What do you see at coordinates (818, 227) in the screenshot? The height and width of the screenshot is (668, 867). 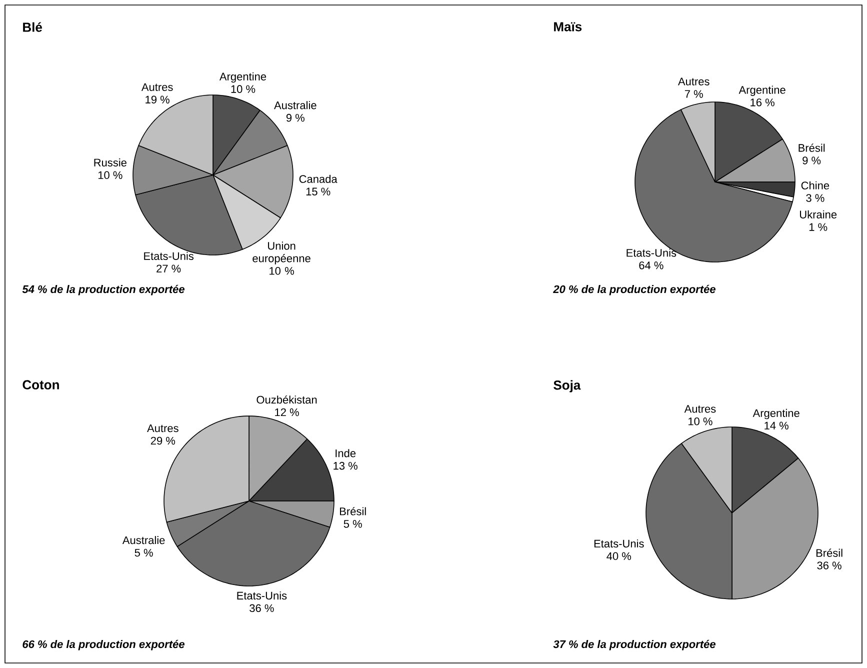 I see `data-label: 1 %` at bounding box center [818, 227].